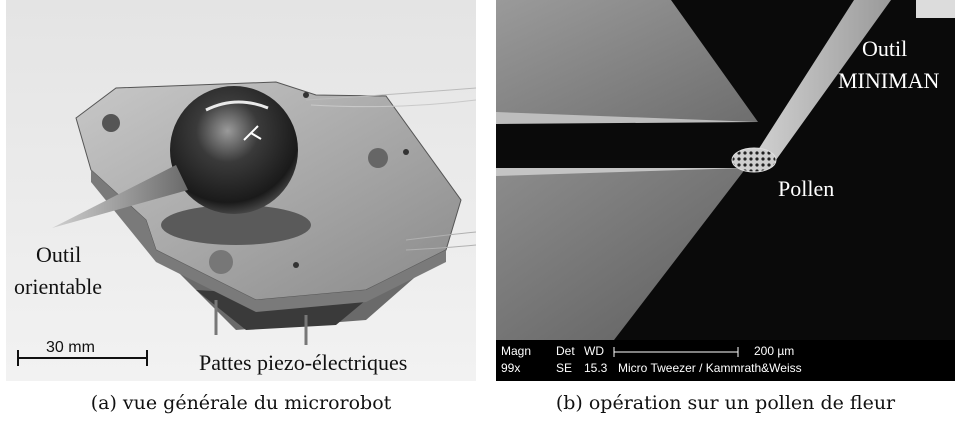 The width and height of the screenshot is (959, 426). I want to click on label-pattes: Pattes piezo-électriques, so click(303, 362).